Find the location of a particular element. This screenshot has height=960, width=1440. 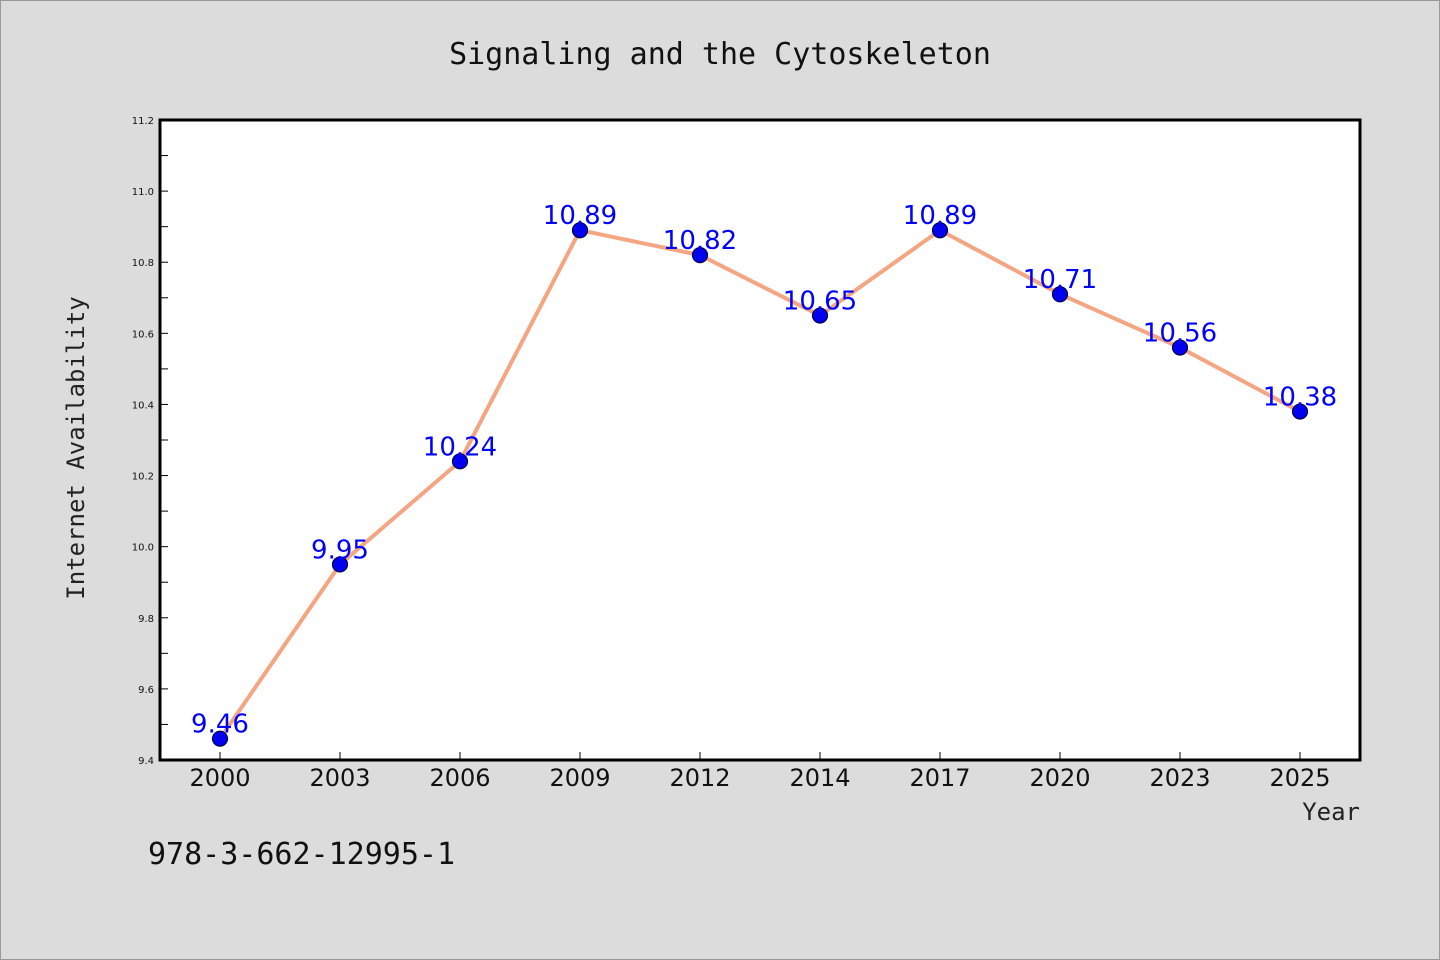

data-label: 9.95 is located at coordinates (340, 550).